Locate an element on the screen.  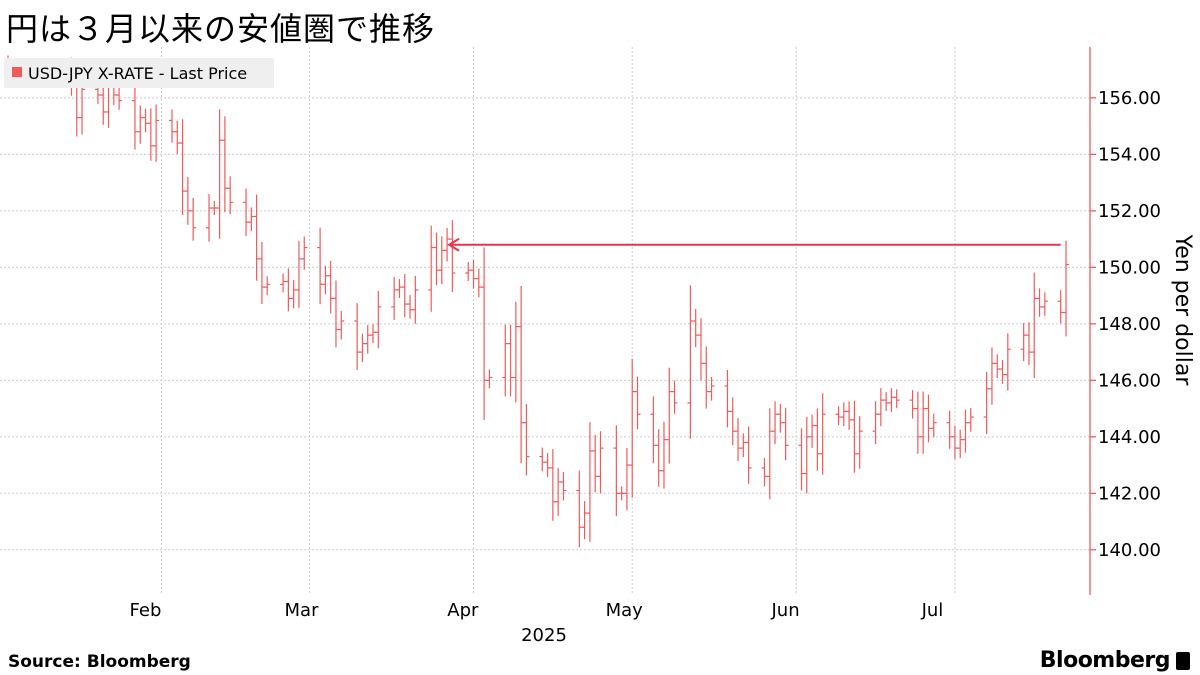
legend-swatch is located at coordinates (17, 72).